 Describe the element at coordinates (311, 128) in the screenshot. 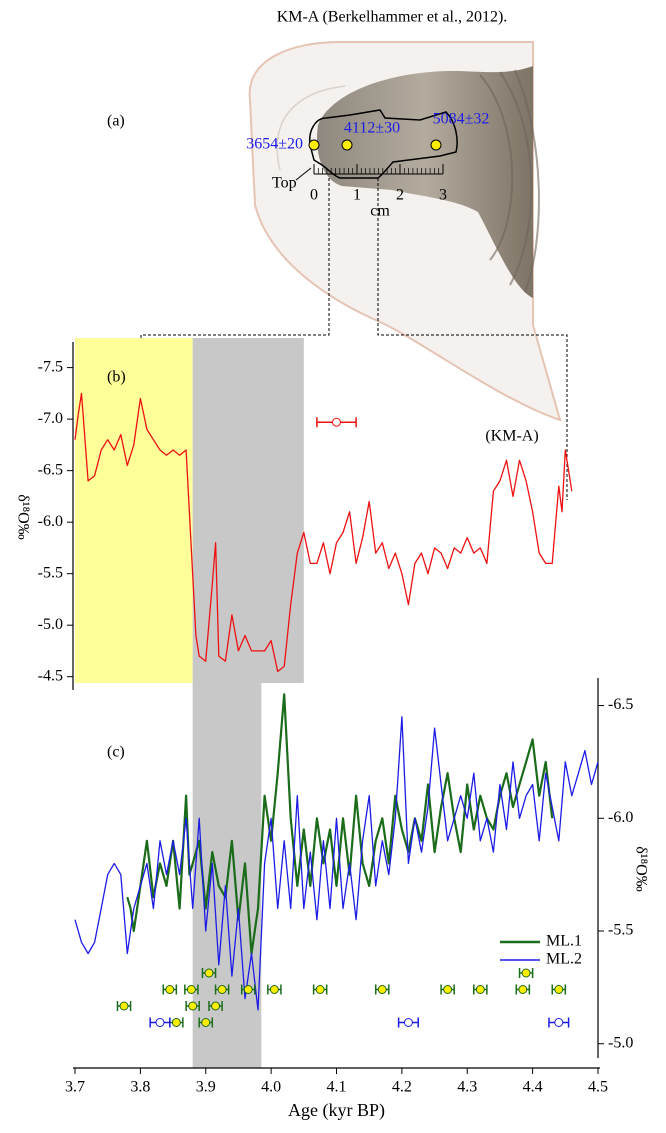

I see `growth-line` at that location.